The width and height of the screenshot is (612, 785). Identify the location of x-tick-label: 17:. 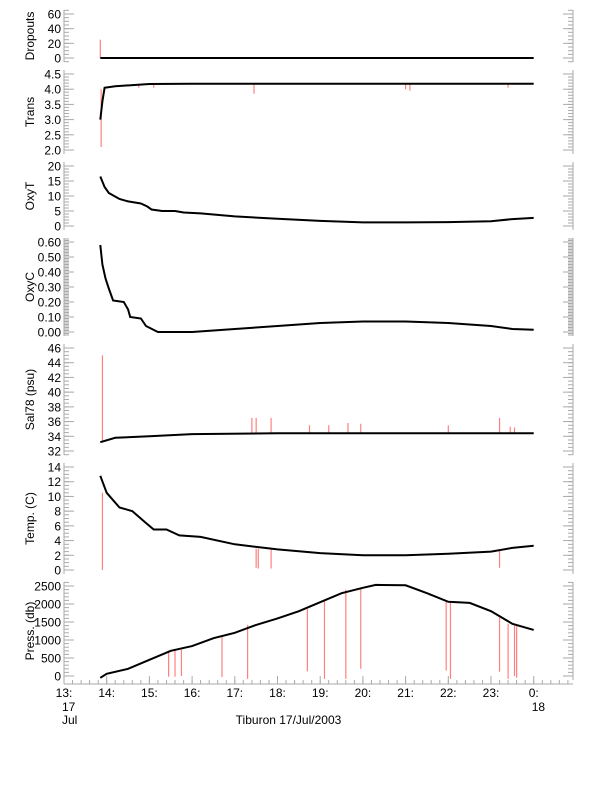
(234, 693).